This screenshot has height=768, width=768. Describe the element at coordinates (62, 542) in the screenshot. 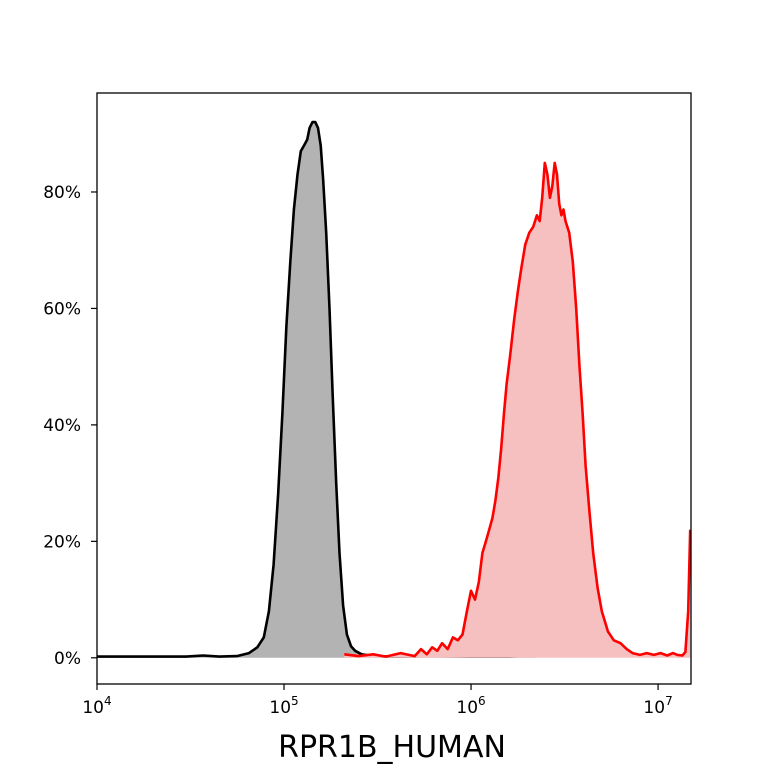

I see `y-tick-label: 20%` at that location.